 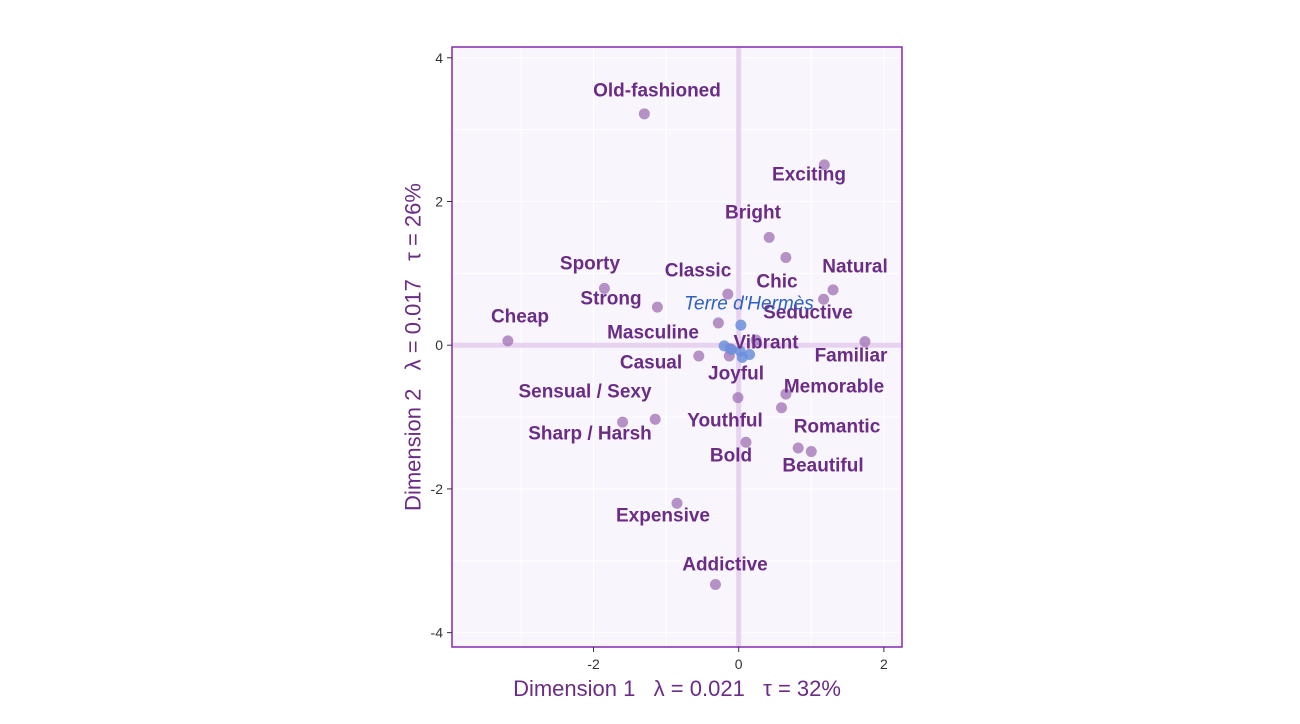 I want to click on point-label: Sporty, so click(x=590, y=264).